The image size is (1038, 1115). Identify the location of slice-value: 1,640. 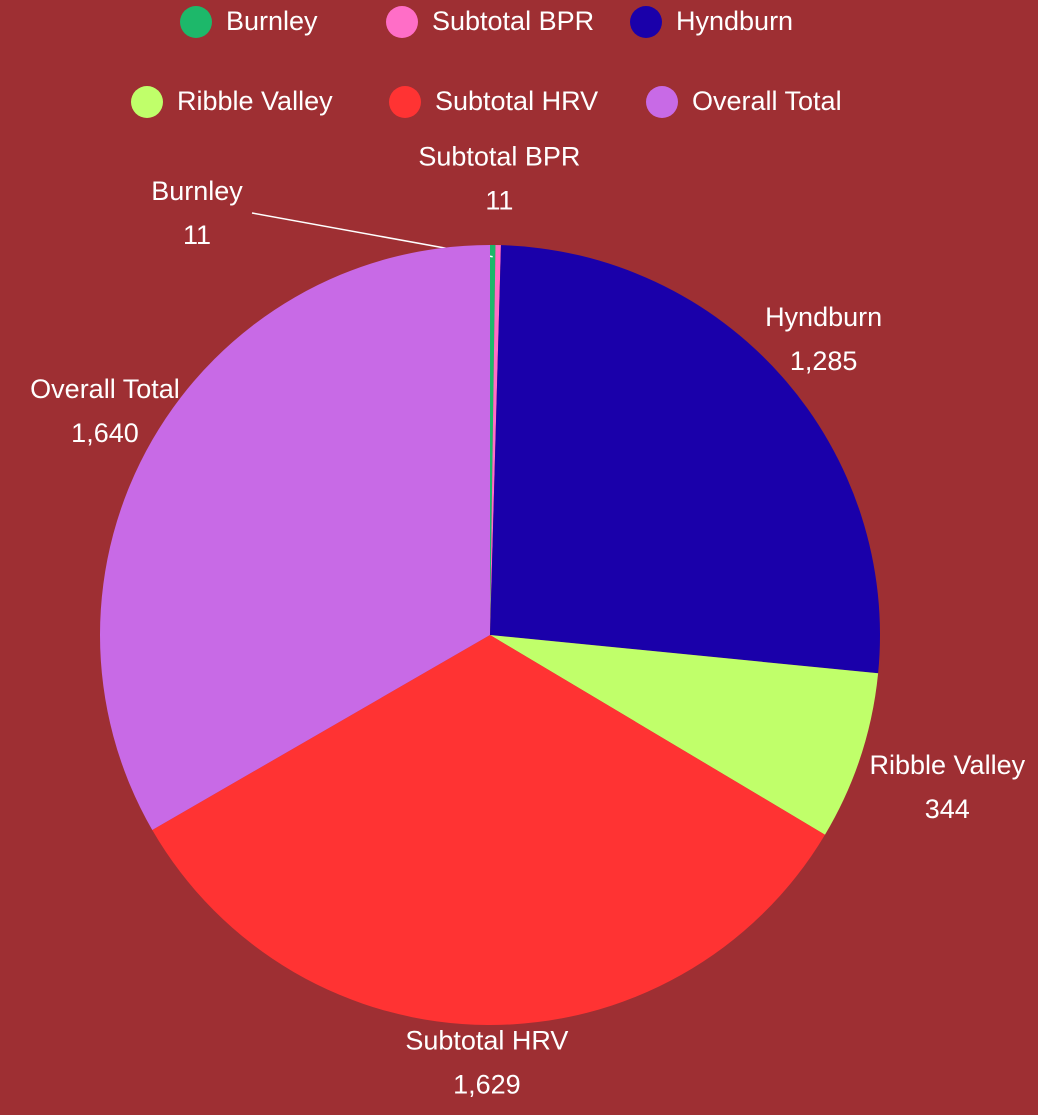
(105, 433).